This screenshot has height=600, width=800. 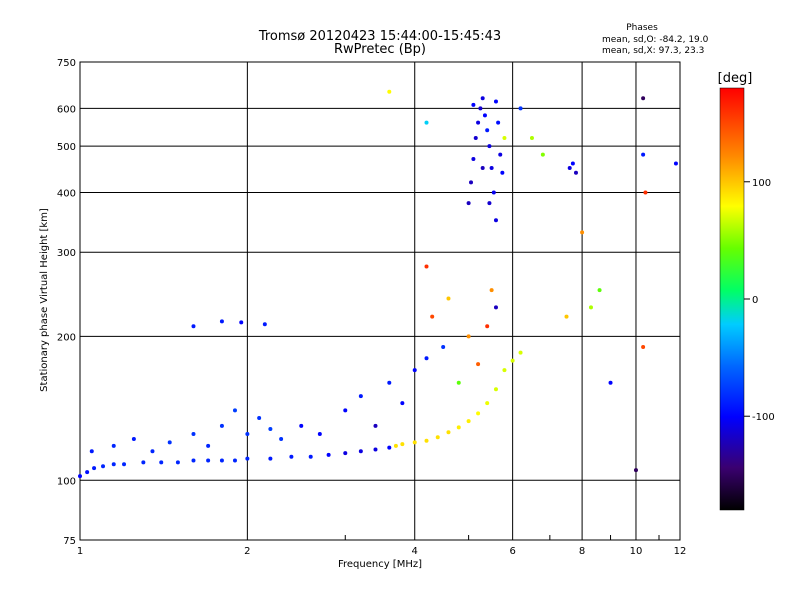 What do you see at coordinates (382, 551) in the screenshot?
I see `x-tick-labels: 1 2 4 6 8 10 12` at bounding box center [382, 551].